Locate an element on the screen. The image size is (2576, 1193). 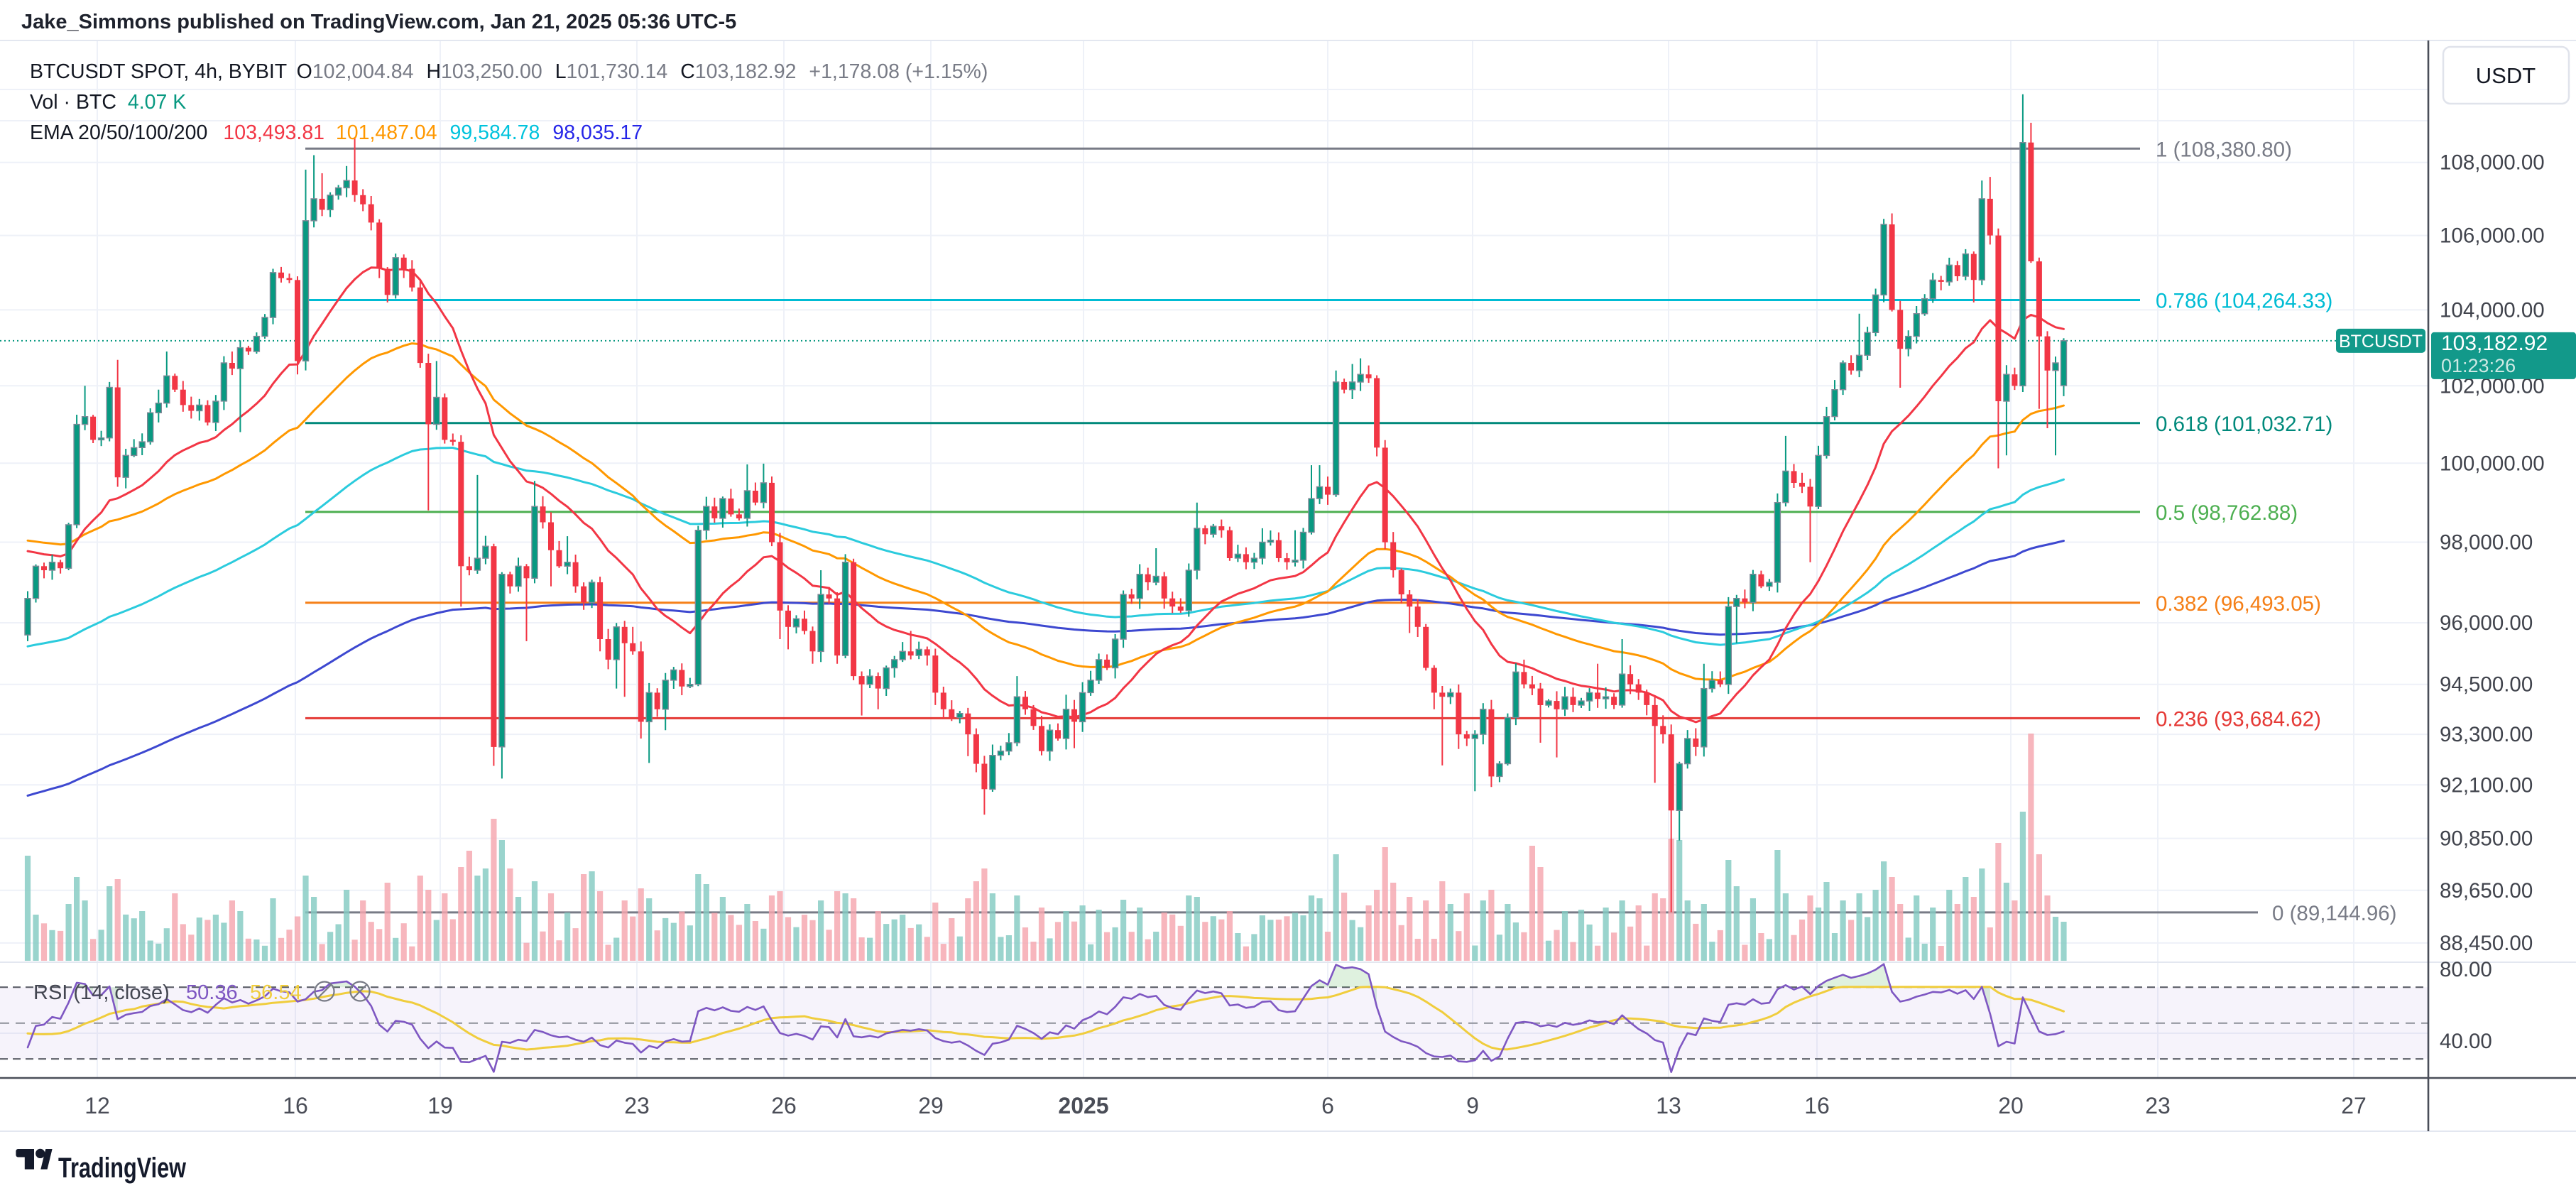
svg-text: 0.5 (98,762.88) is located at coordinates (2227, 513).